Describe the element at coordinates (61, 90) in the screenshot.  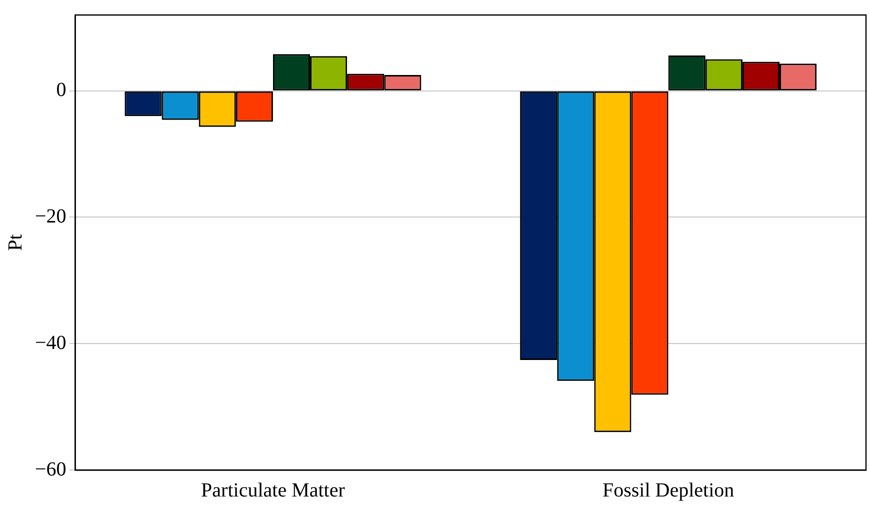
I see `y-tick-label: 0` at that location.